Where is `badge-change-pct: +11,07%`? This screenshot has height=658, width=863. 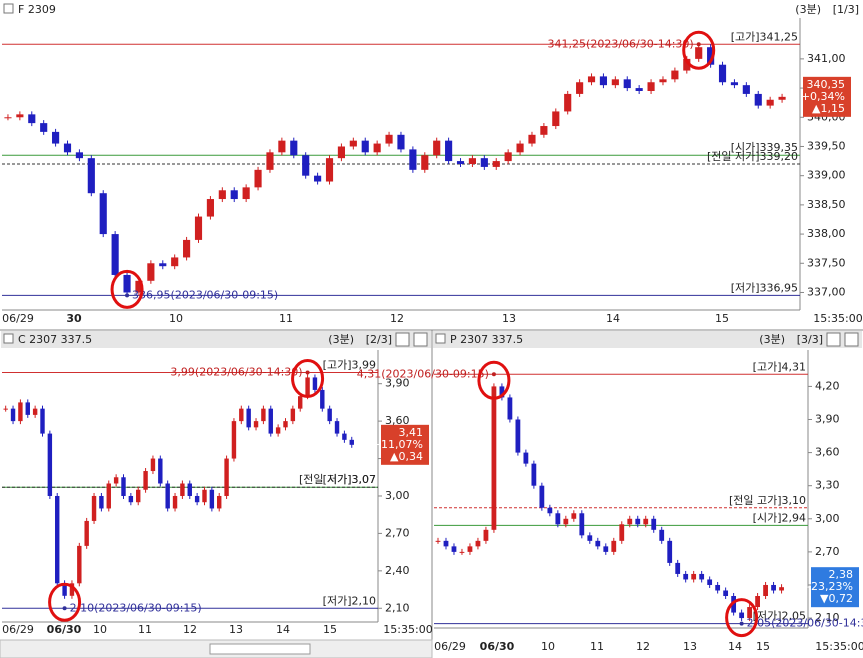
badge-change-pct: +11,07% is located at coordinates (397, 444).